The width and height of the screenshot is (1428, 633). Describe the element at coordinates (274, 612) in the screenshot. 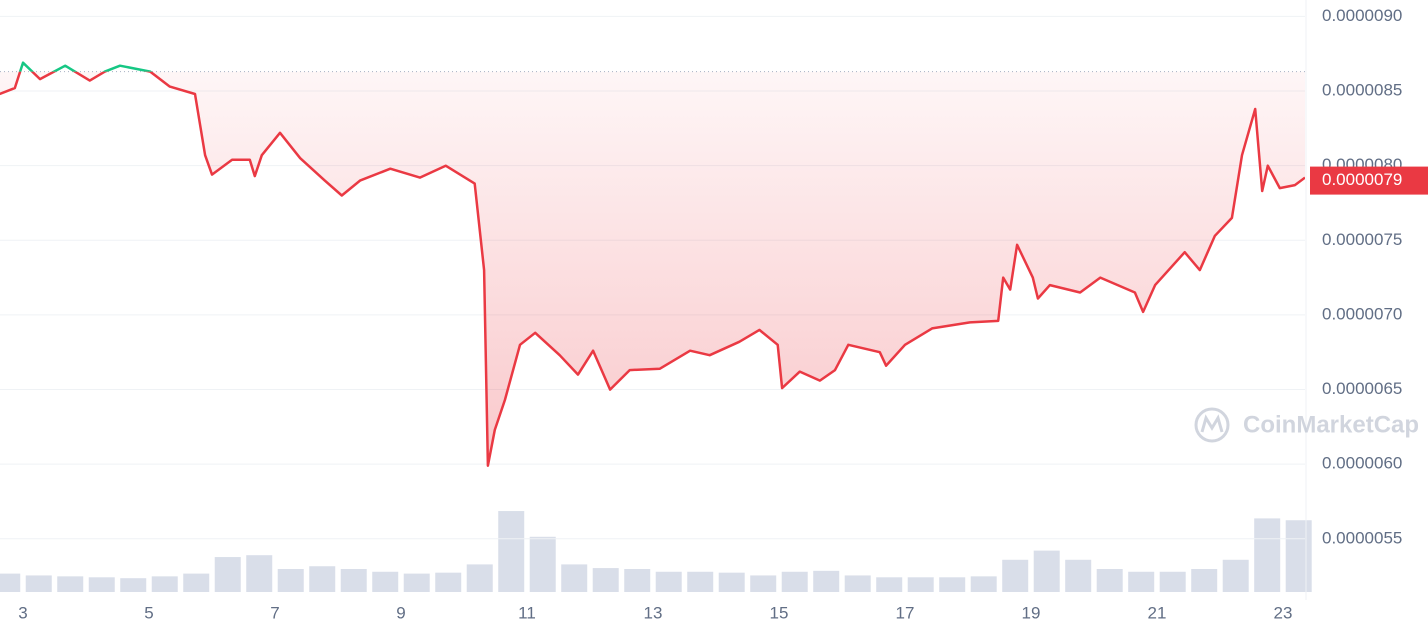

I see `x-tick-label: 7` at that location.